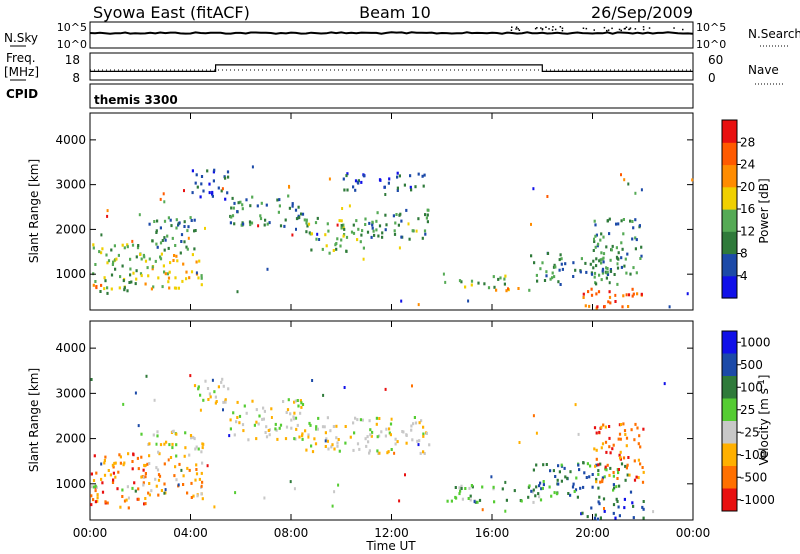 Image resolution: width=800 pixels, height=554 pixels. What do you see at coordinates (751, 365) in the screenshot?
I see `colorbar-tick-label: 500` at bounding box center [751, 365].